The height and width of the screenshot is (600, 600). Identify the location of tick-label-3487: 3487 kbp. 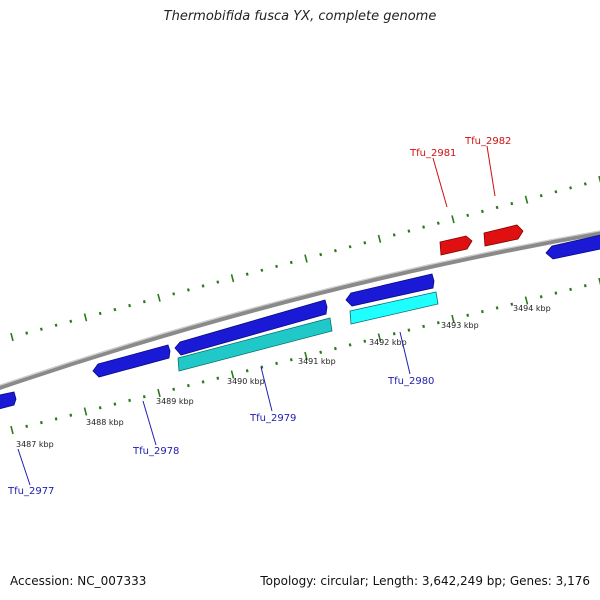
(35, 444).